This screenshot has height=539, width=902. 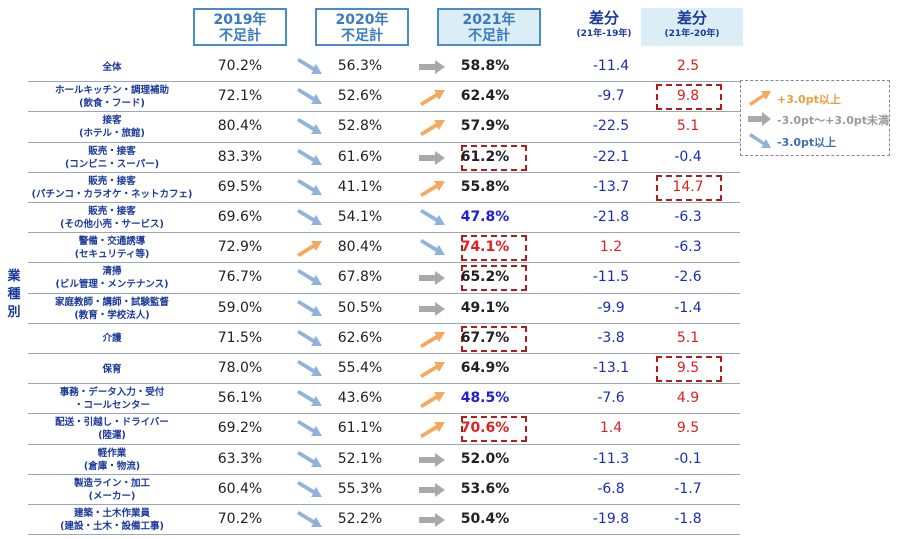 I want to click on value-2021: 49.1%, so click(x=485, y=307).